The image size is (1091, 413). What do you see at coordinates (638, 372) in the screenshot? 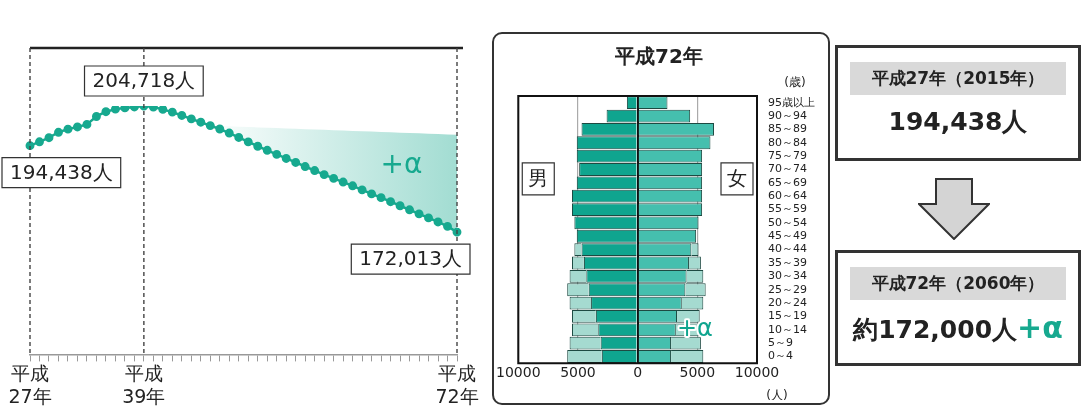
I see `x-tick-label: 0` at bounding box center [638, 372].